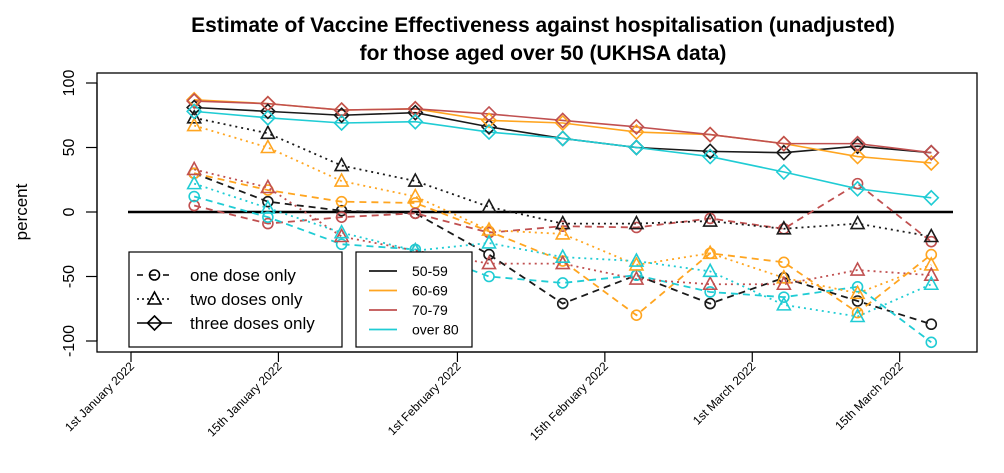 This screenshot has height=473, width=1004. Describe the element at coordinates (69, 341) in the screenshot. I see `y-tick-label: -100` at that location.